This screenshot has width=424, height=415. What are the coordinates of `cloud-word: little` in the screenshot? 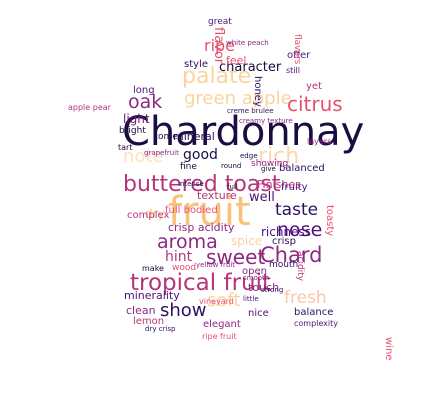 It's located at (251, 299).